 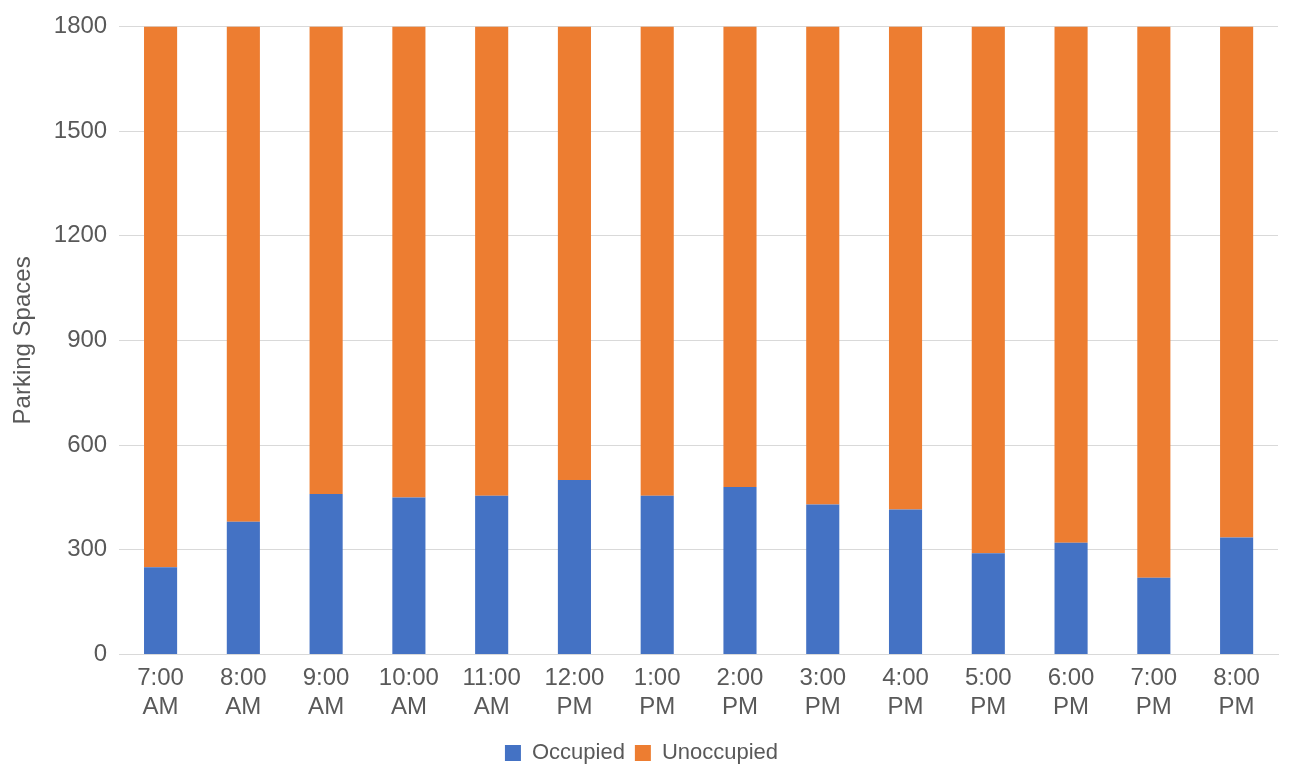 I want to click on x-tick-label: 8:00 AM, so click(x=243, y=691).